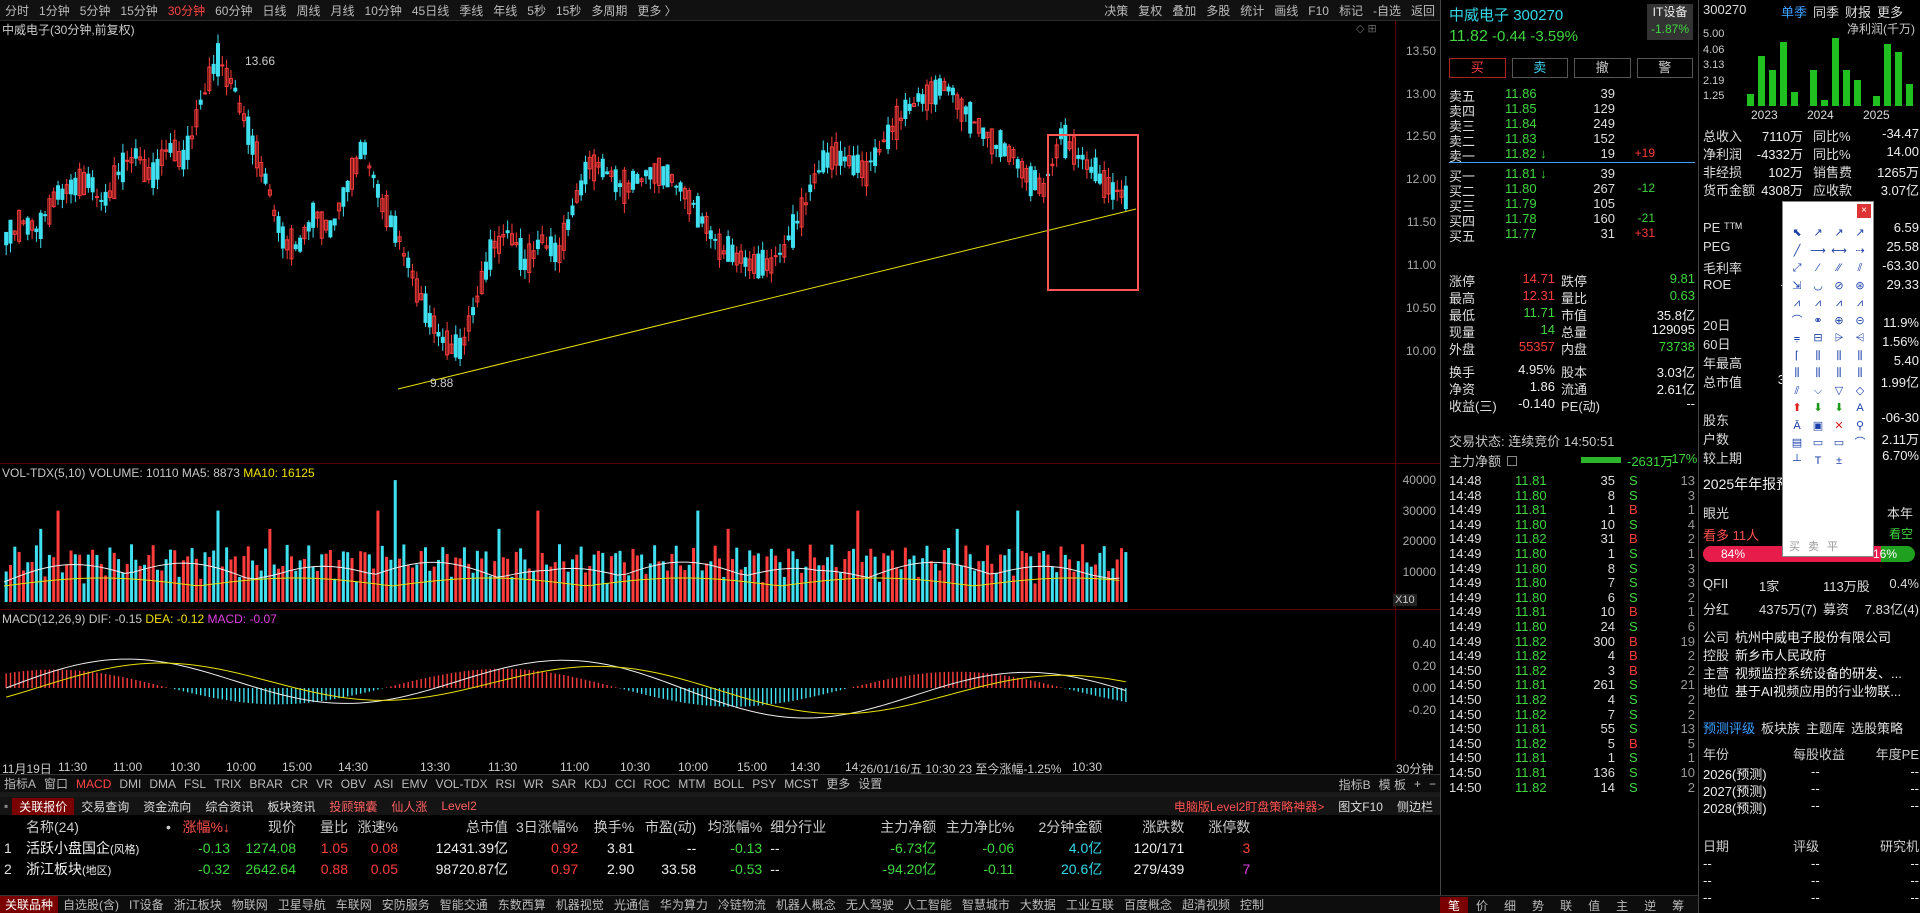 This screenshot has width=1920, height=913. I want to click on bottom-tab: 板块资讯, so click(291, 806).